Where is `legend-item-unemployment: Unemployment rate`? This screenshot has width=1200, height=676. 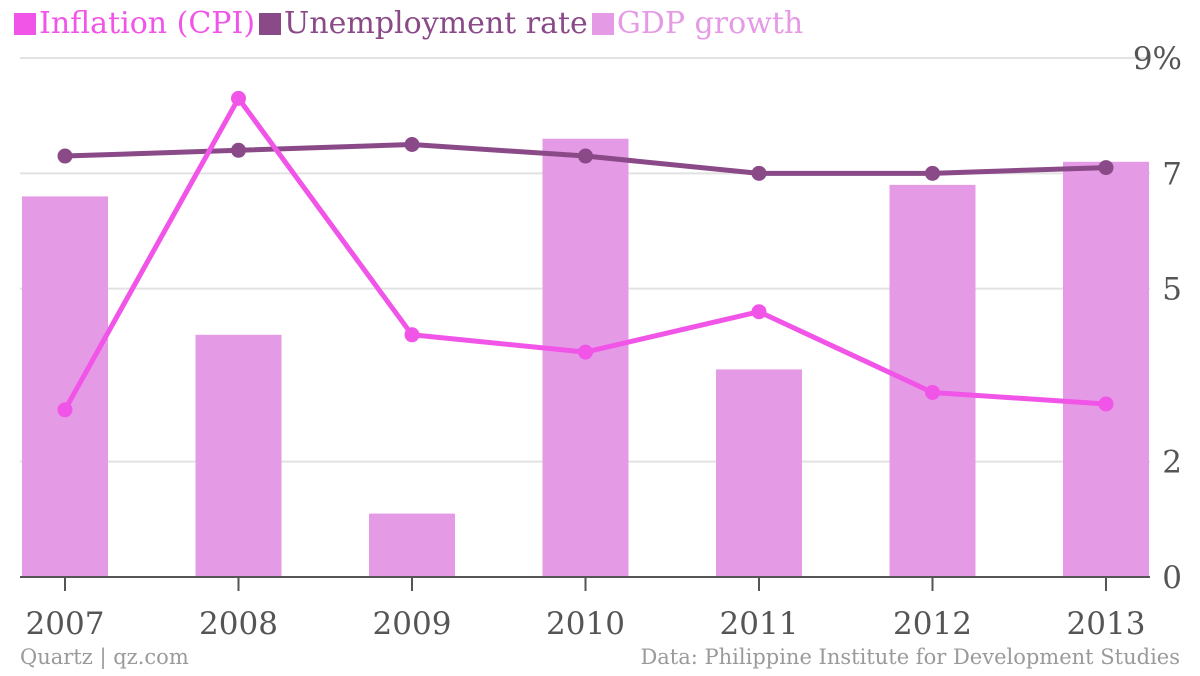
legend-item-unemployment: Unemployment rate is located at coordinates (423, 24).